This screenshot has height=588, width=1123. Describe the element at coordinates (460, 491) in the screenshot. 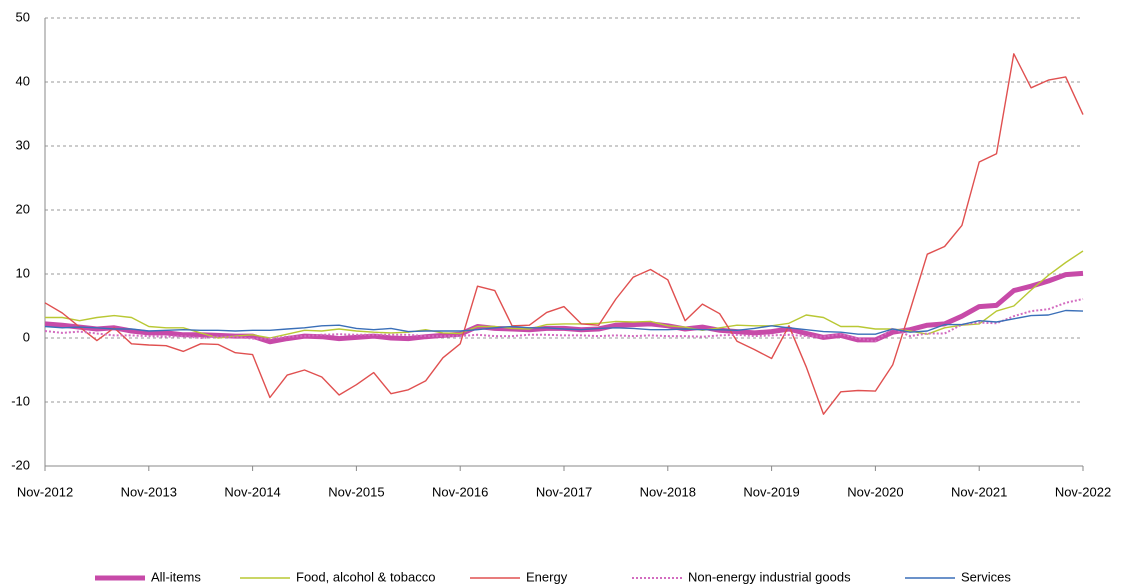

I see `x-tick-label: Nov-2016` at that location.